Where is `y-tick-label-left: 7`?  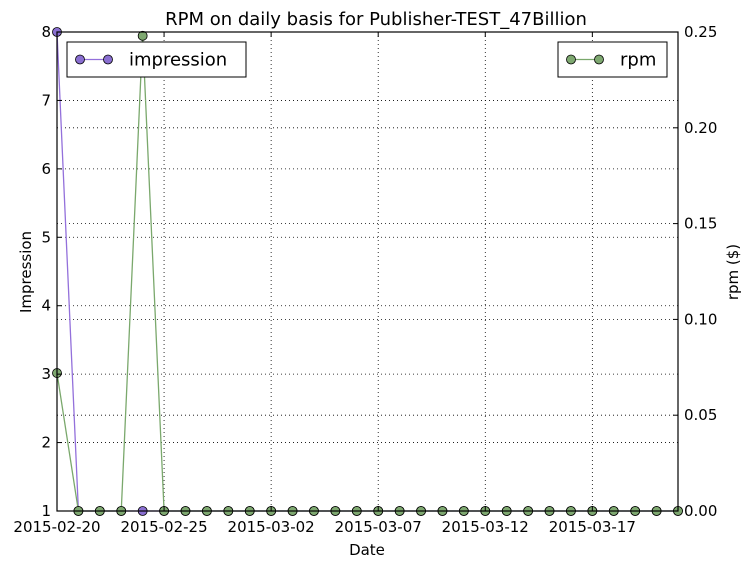 y-tick-label-left: 7 is located at coordinates (46, 100).